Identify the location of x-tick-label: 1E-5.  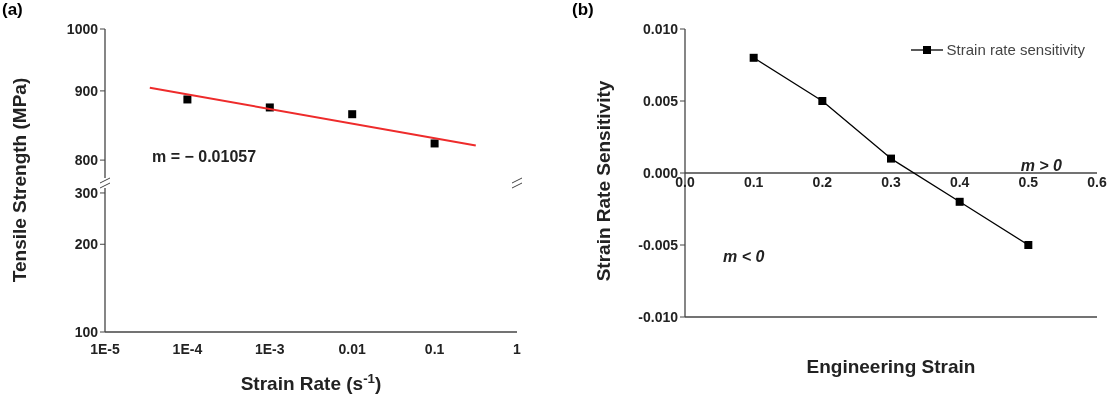
(105, 349).